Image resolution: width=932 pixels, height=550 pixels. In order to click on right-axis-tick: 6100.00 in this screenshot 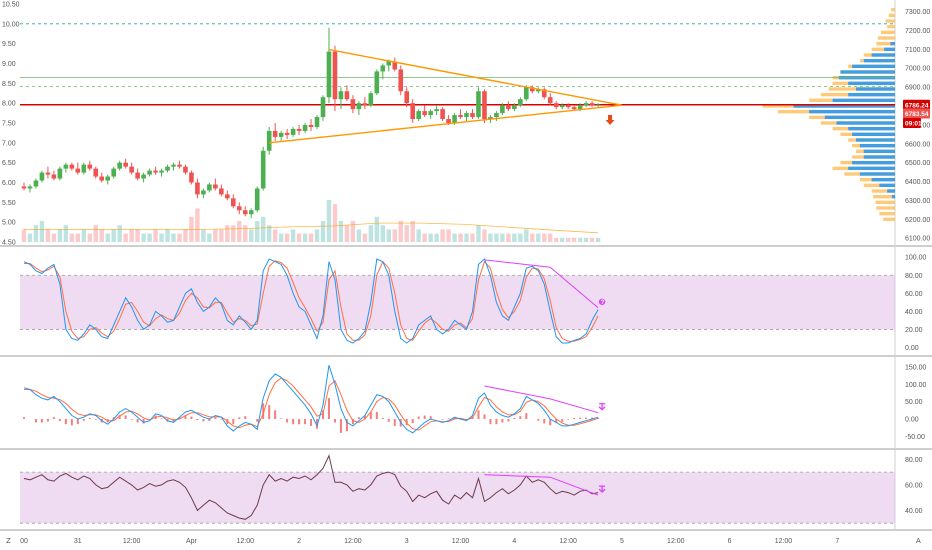, I will do `click(917, 239)`.